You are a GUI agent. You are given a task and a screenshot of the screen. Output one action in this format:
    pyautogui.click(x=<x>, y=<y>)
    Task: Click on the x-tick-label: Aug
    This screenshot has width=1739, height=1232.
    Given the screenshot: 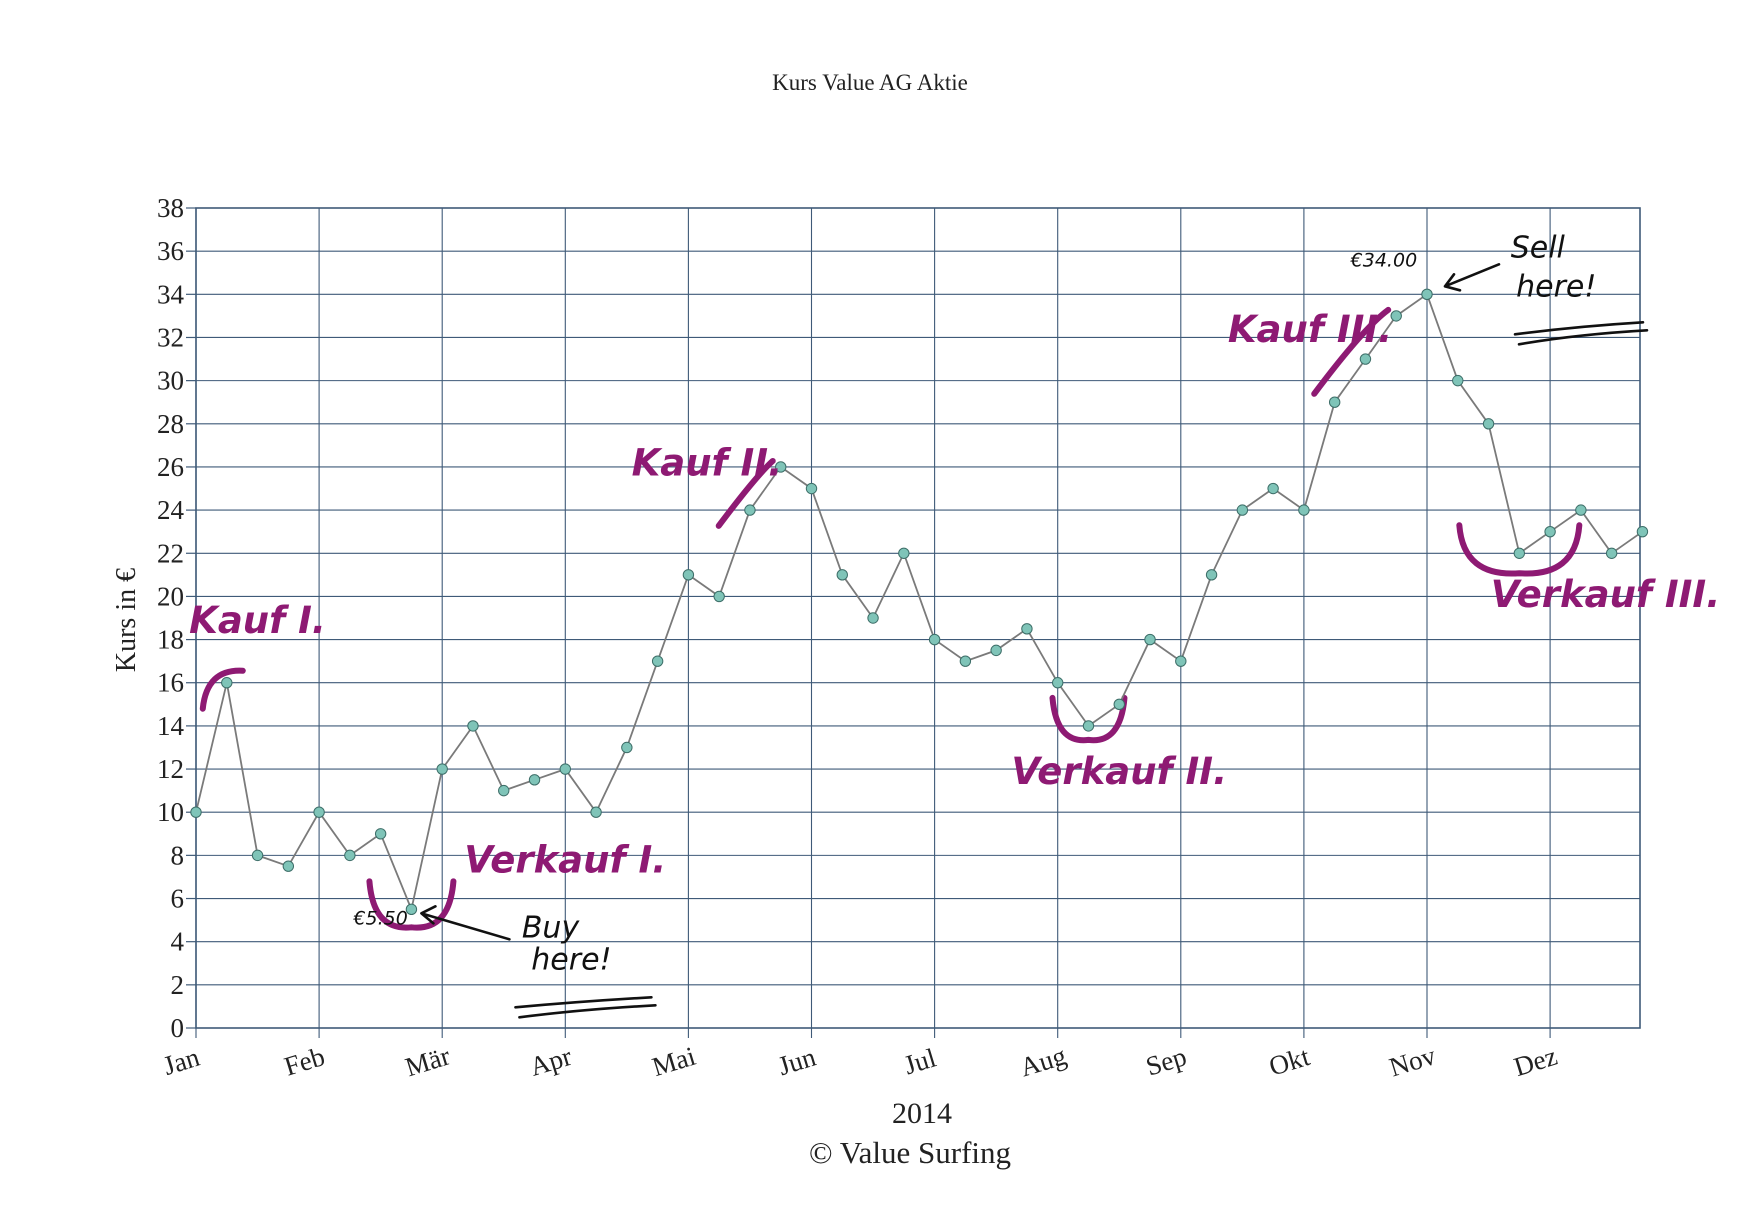 What is the action you would take?
    pyautogui.click(x=1042, y=1061)
    